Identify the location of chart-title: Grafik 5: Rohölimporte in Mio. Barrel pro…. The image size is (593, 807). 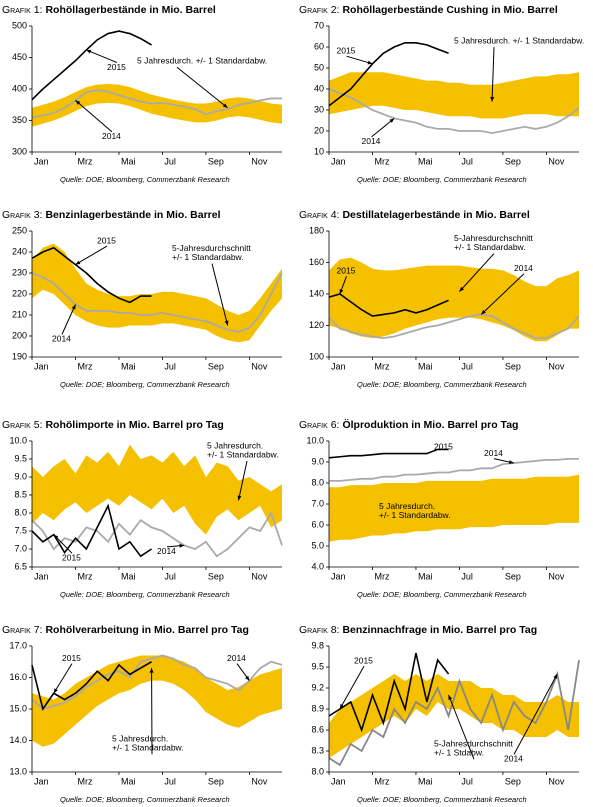
(113, 425).